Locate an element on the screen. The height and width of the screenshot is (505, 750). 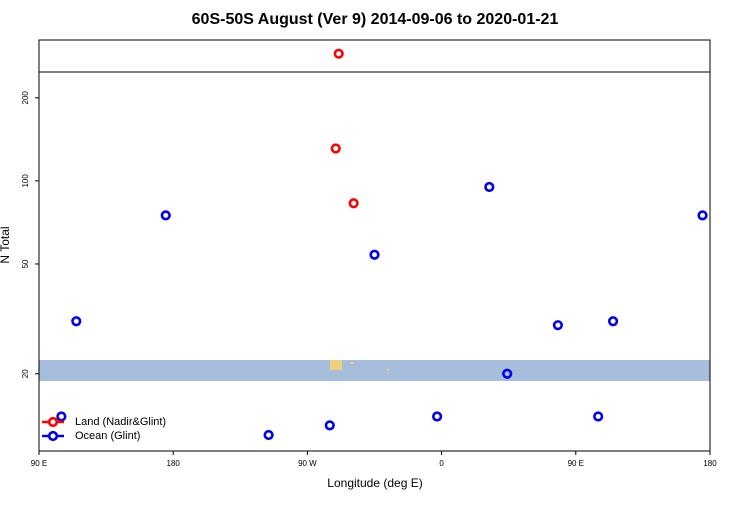
y-tick-label: 200 is located at coordinates (25, 98).